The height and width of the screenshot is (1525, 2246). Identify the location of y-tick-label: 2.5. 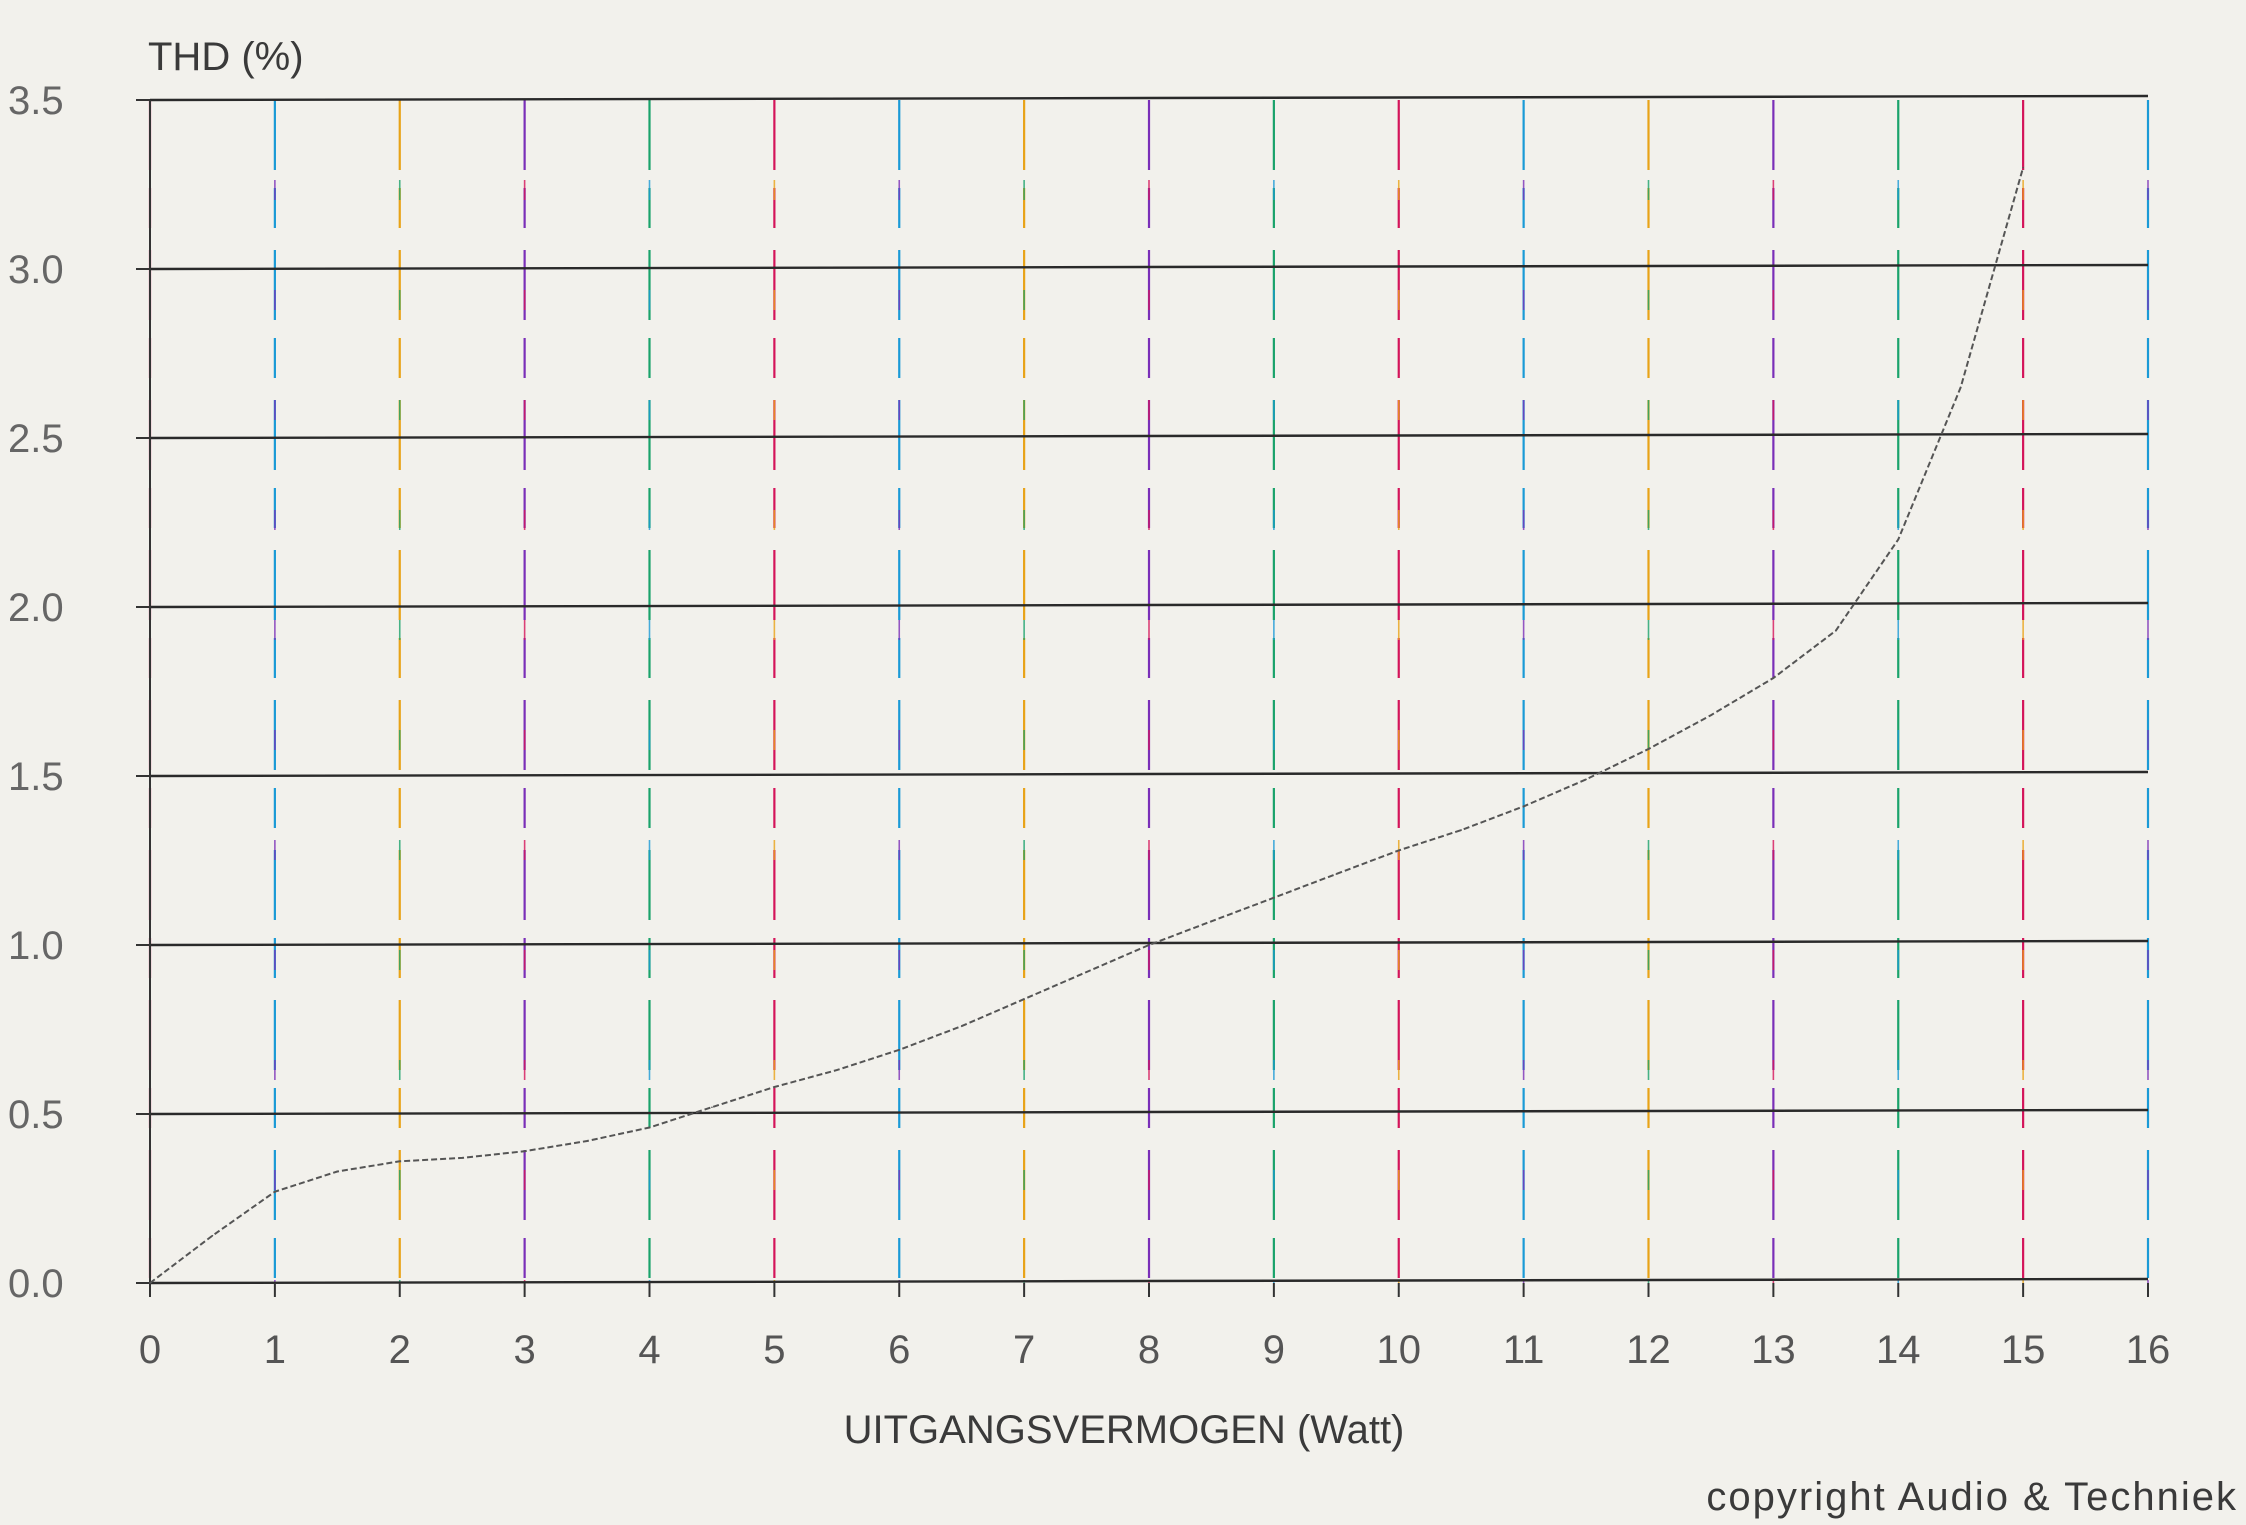
(36, 439).